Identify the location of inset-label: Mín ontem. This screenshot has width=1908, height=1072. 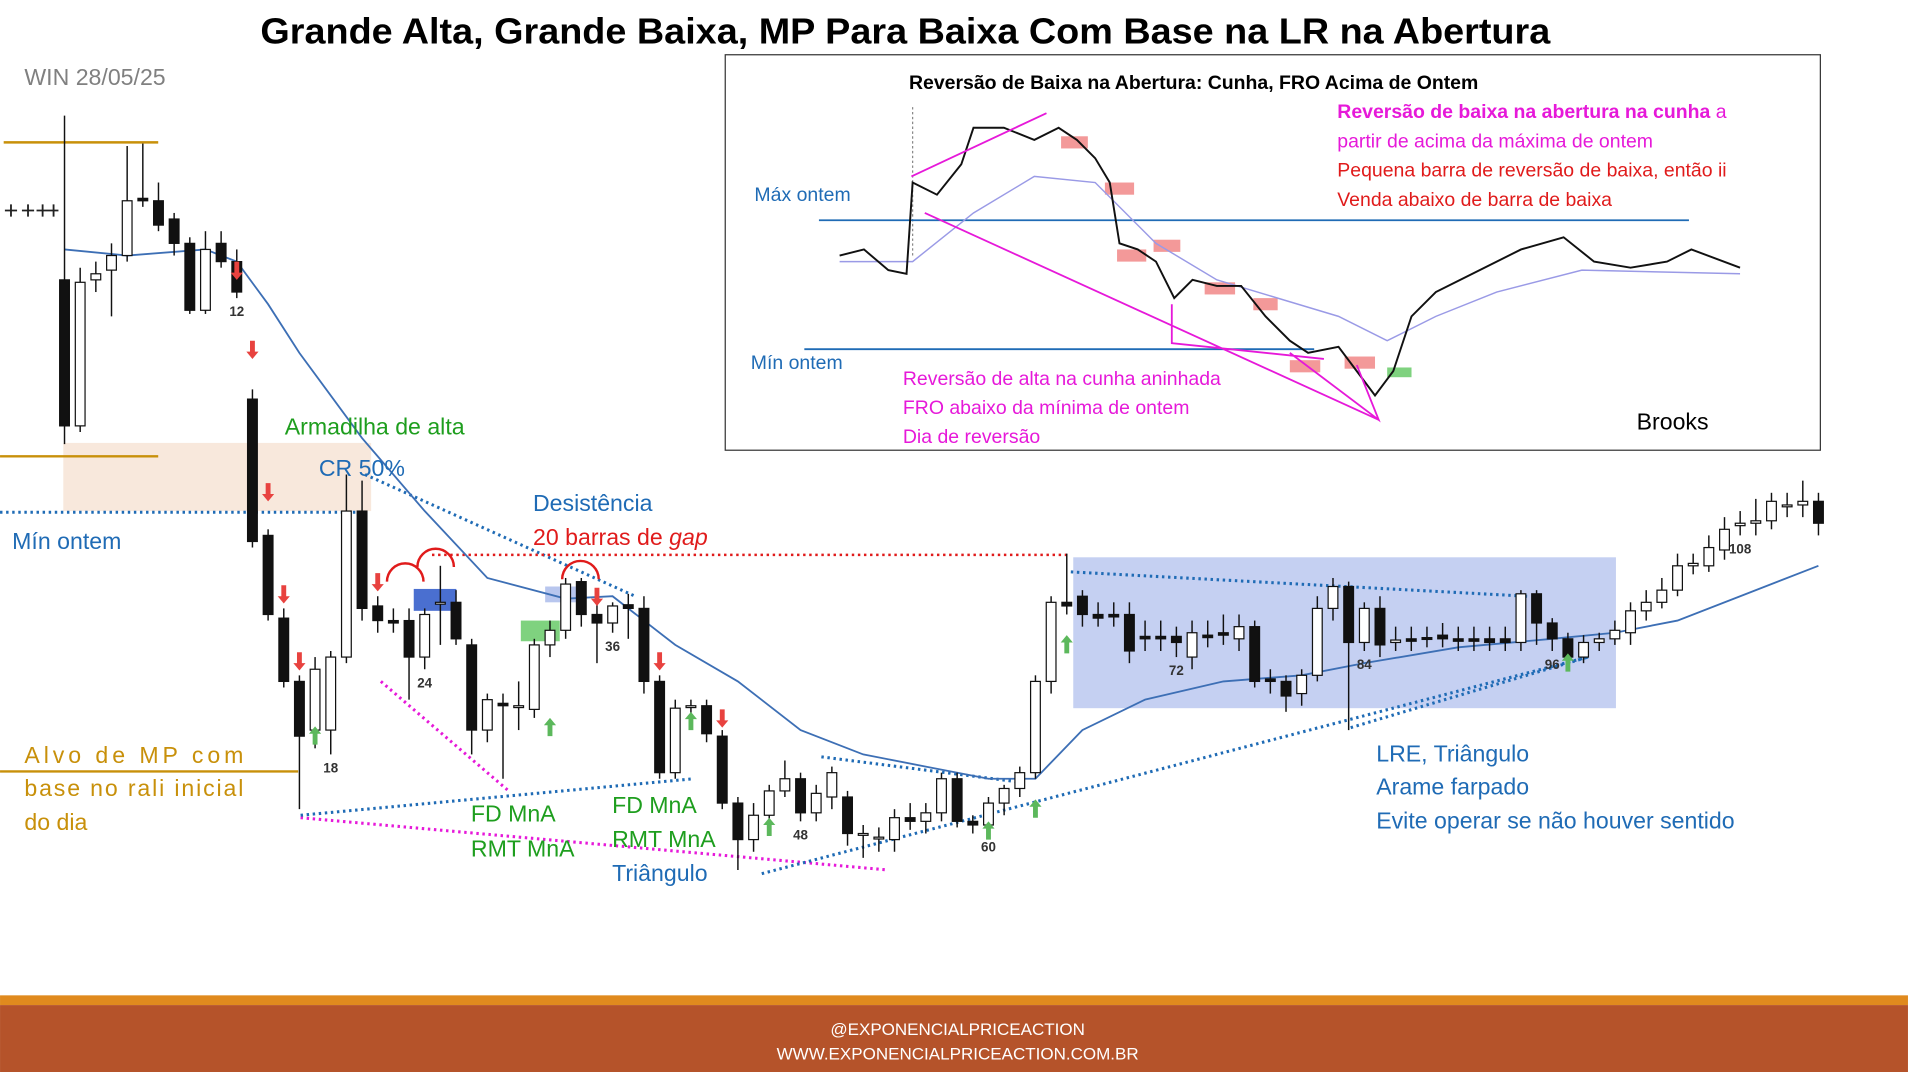
(797, 363).